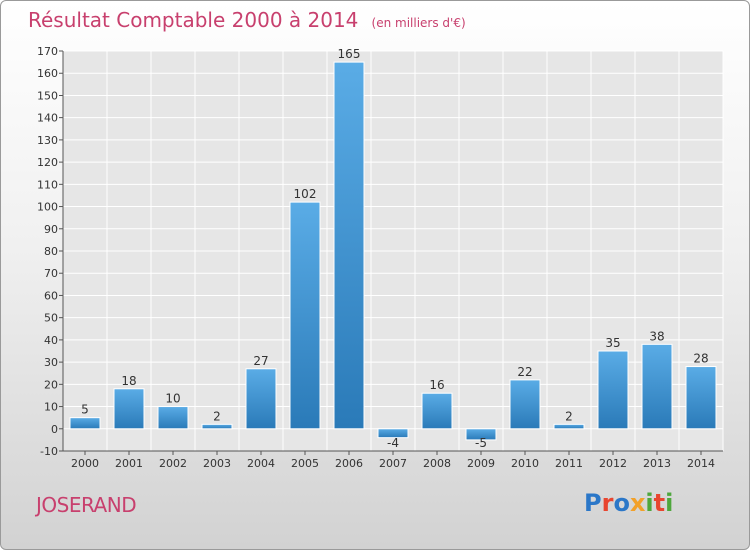 This screenshot has width=750, height=550. Describe the element at coordinates (612, 343) in the screenshot. I see `data-label: 35` at that location.